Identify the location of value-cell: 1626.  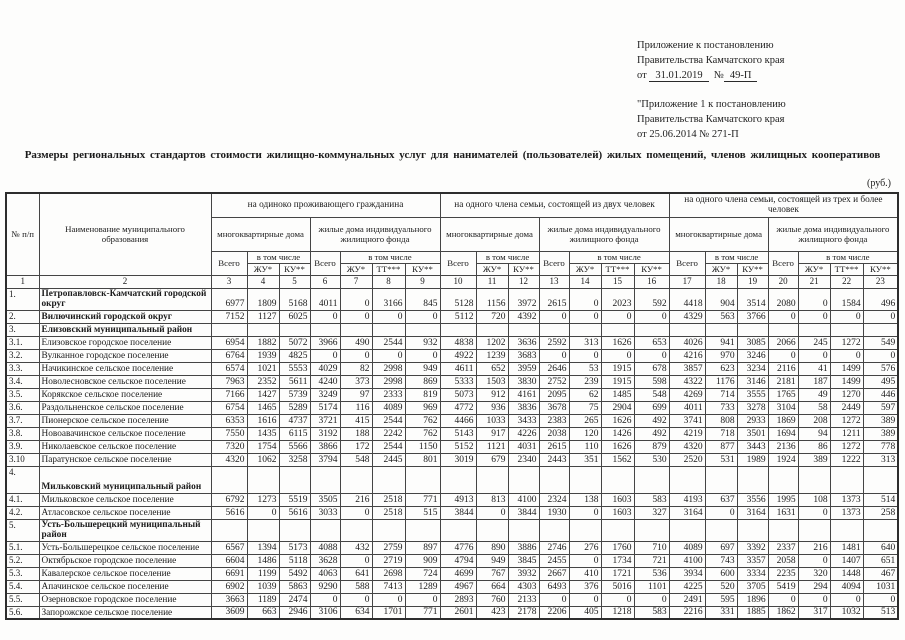
(617, 342).